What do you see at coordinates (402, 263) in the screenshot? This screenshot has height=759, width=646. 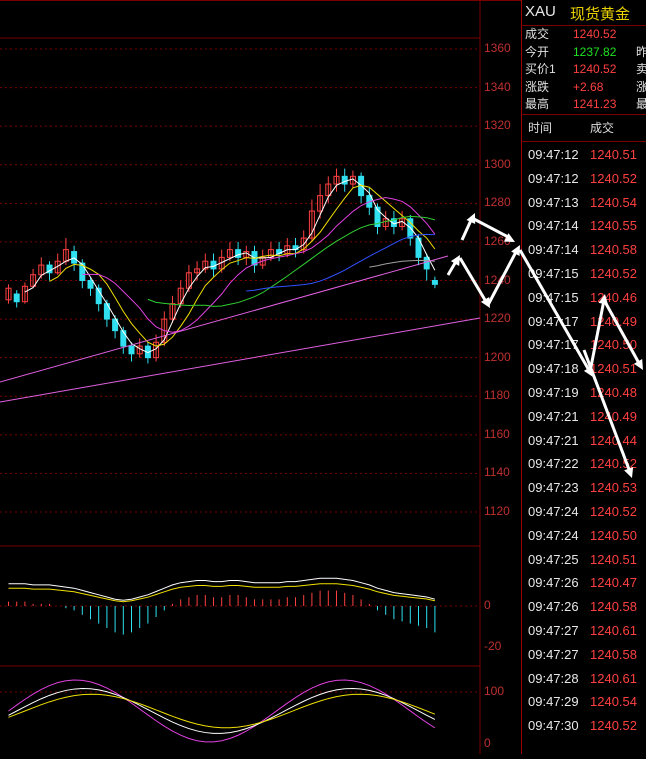 I see `ma120-line` at bounding box center [402, 263].